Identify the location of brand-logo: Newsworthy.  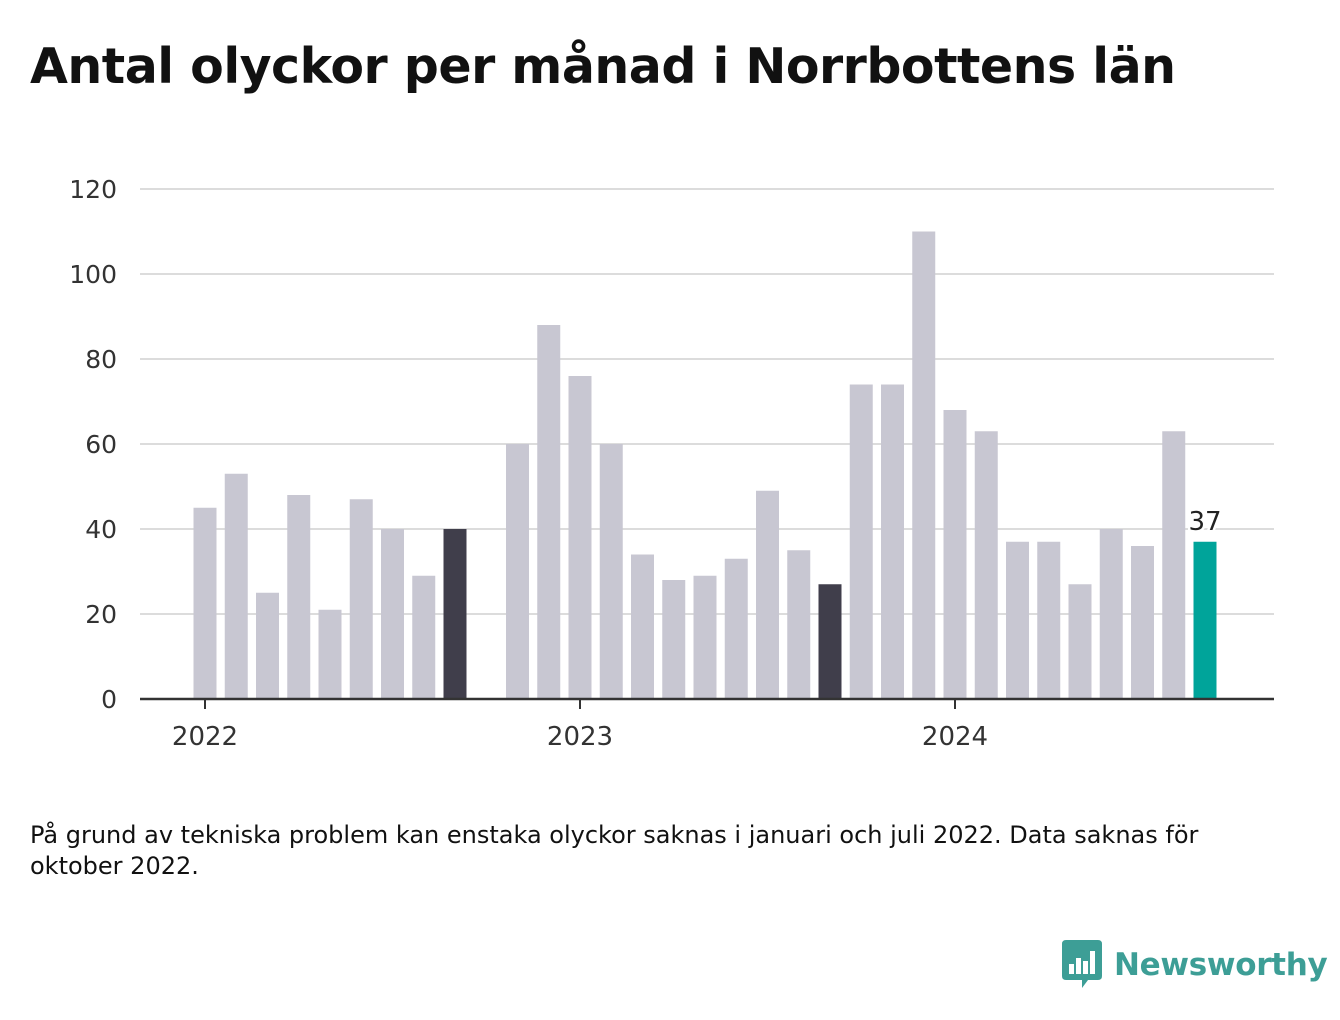
(1195, 965).